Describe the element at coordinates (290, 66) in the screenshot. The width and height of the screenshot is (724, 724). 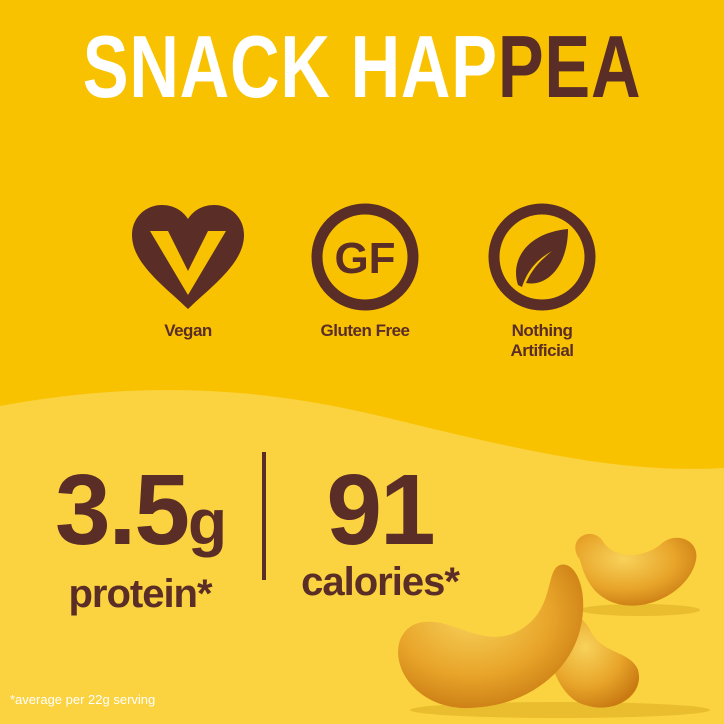
I see `headline-part-white: SNACK HAP` at that location.